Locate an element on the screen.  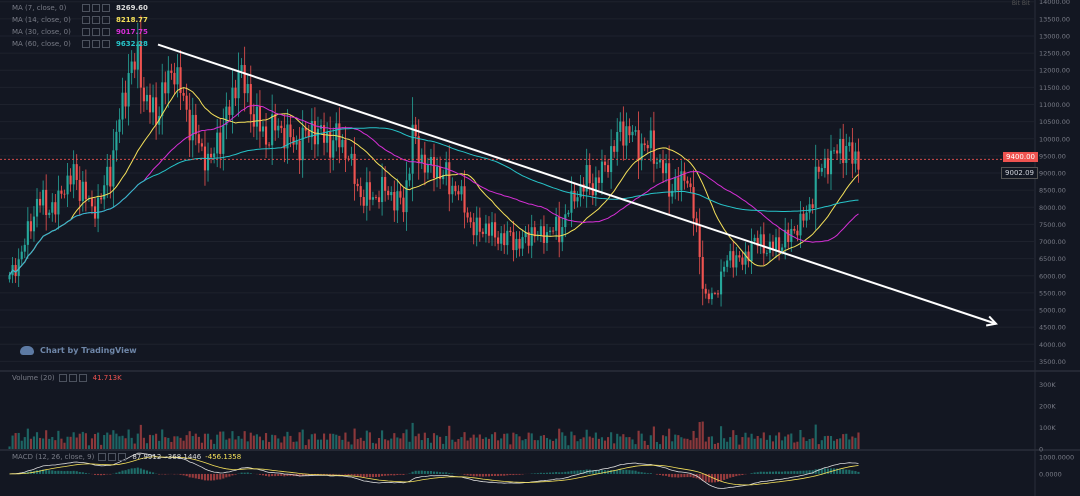
line-price-tag: 9002.09 is located at coordinates (1019, 173).